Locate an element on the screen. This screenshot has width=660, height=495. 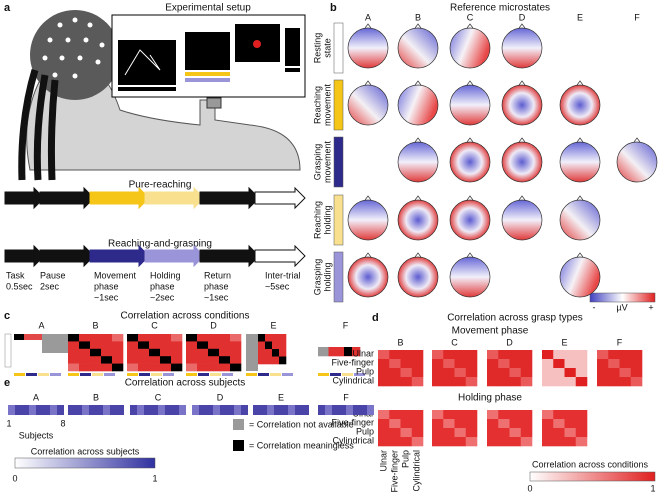
legend-swatch is located at coordinates (238, 445).